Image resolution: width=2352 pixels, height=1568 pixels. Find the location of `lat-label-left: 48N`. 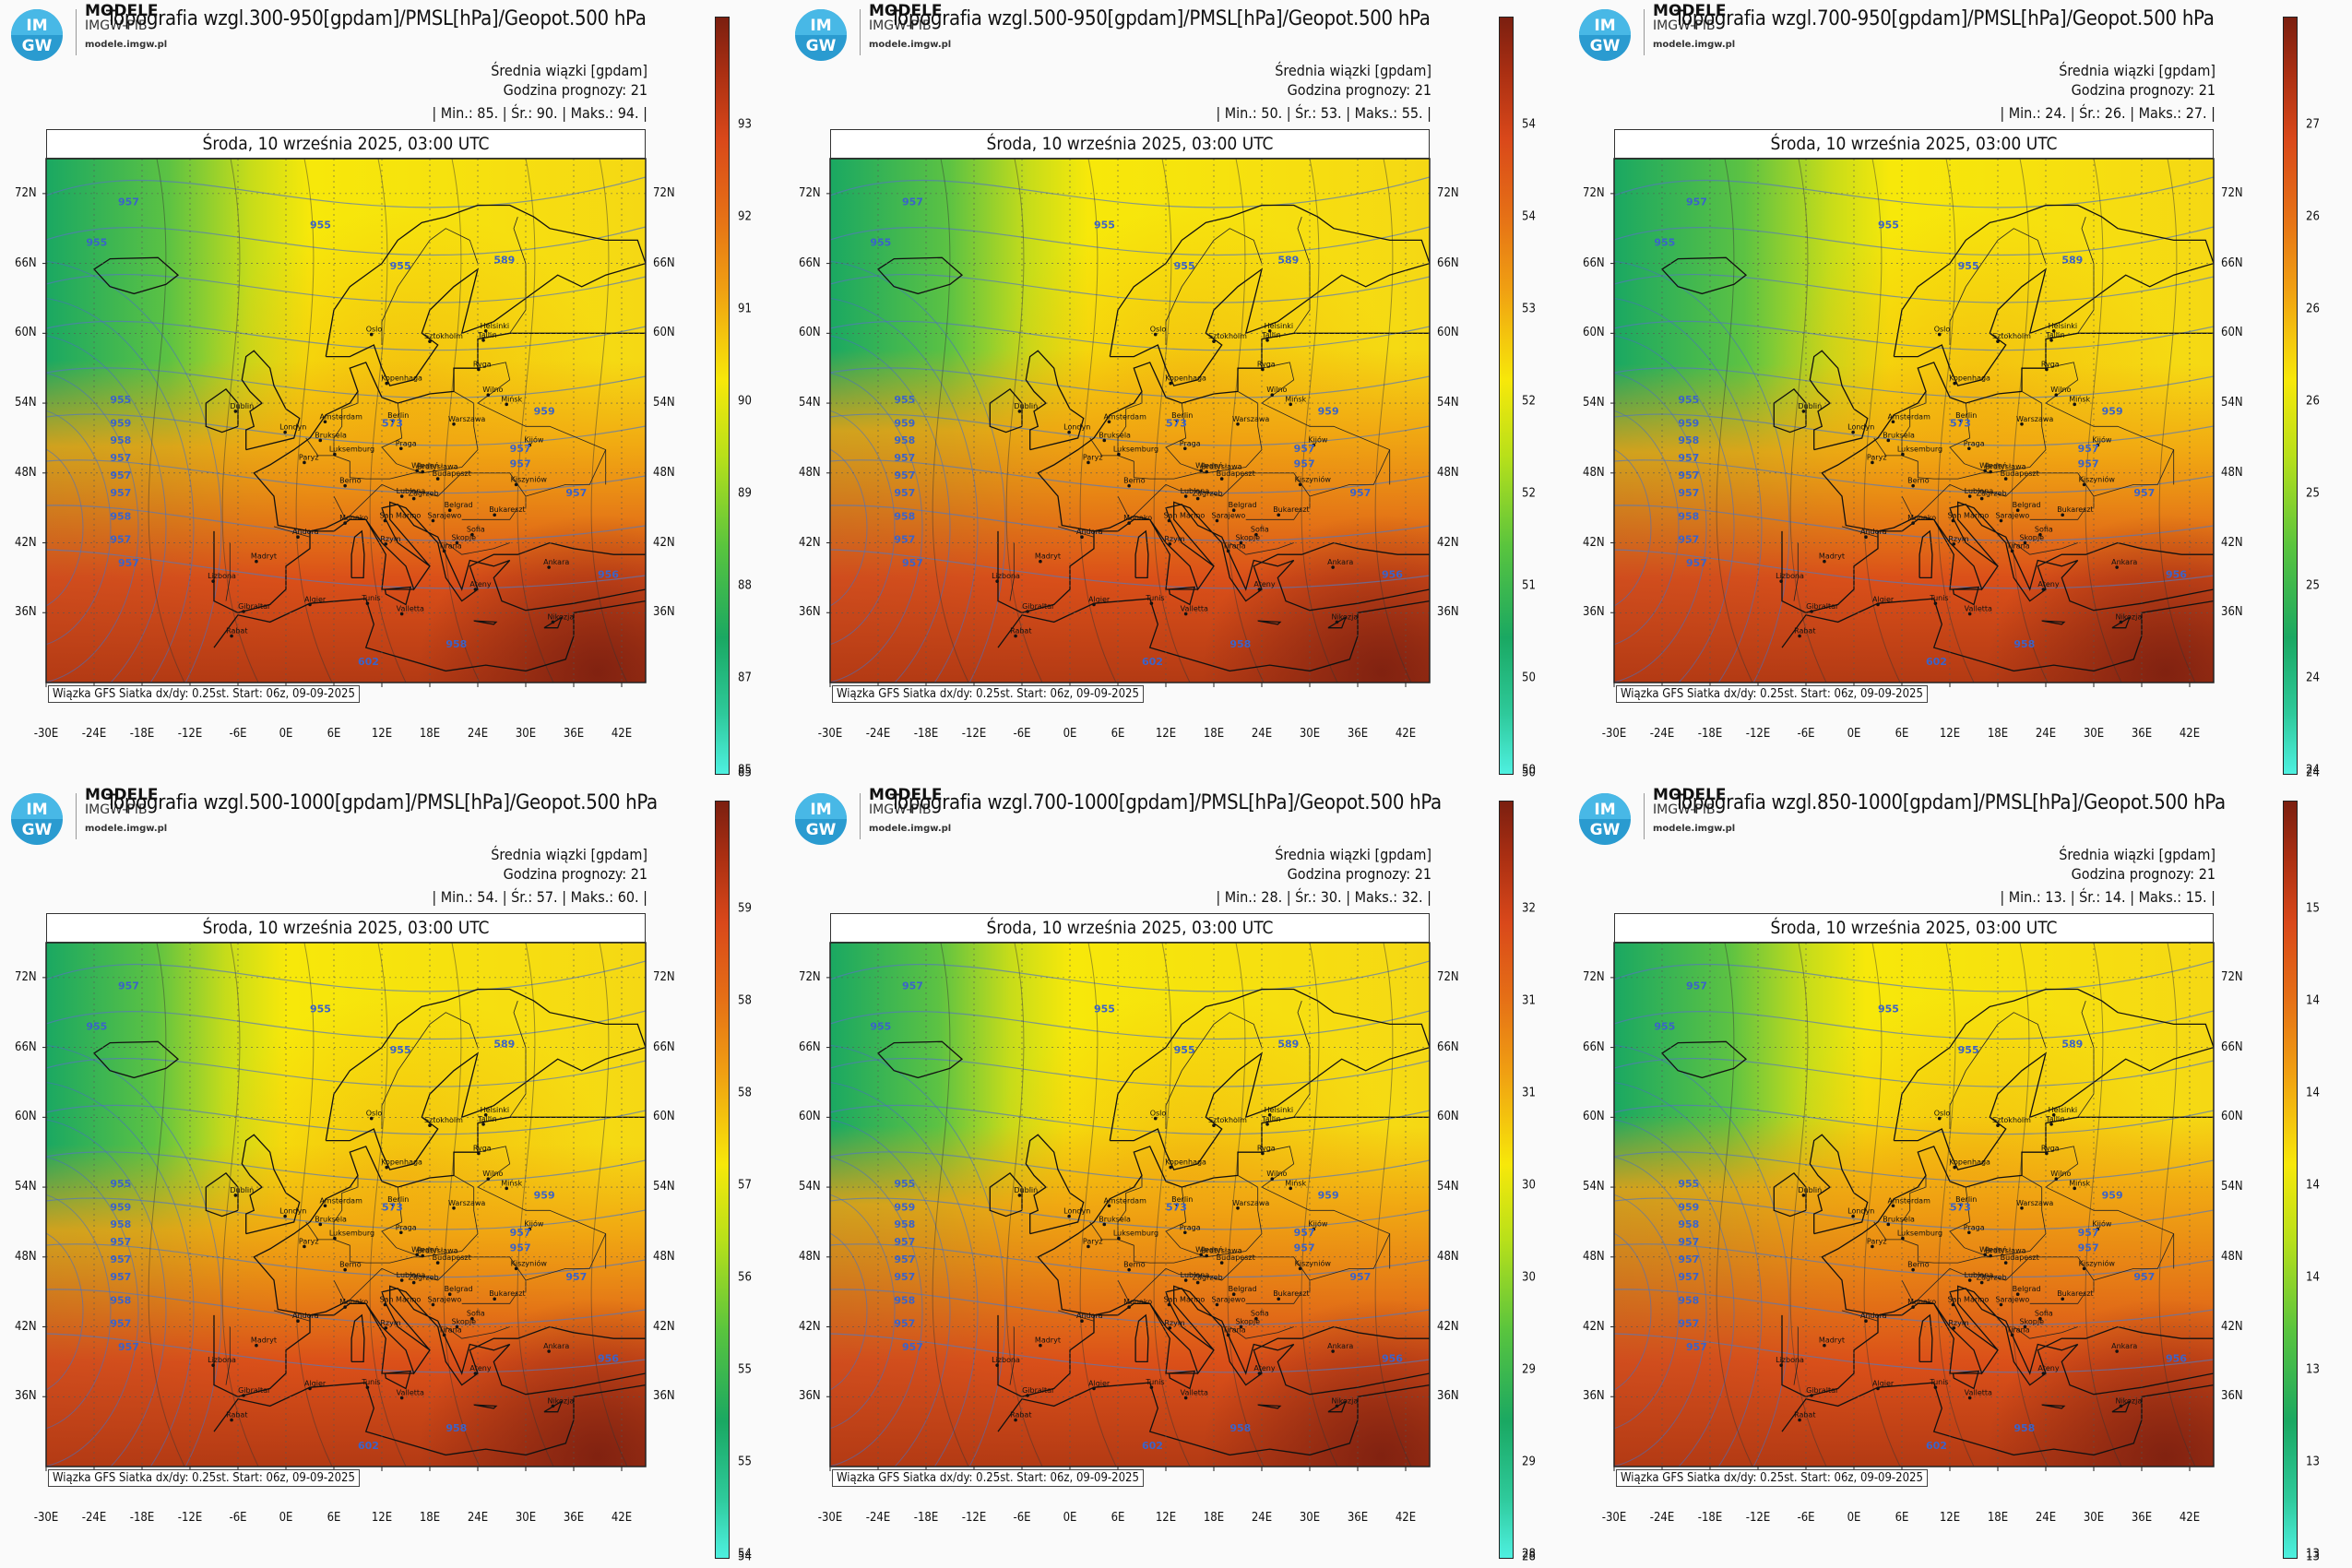

lat-label-left: 48N is located at coordinates (26, 1256).